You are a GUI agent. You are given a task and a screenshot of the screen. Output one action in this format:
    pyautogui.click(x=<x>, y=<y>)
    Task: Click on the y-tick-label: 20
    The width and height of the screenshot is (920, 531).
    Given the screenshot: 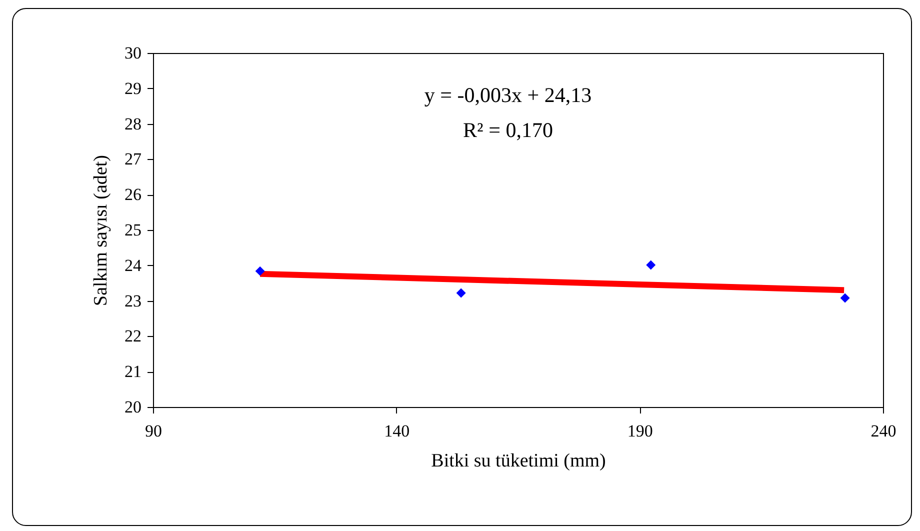 What is the action you would take?
    pyautogui.click(x=133, y=407)
    